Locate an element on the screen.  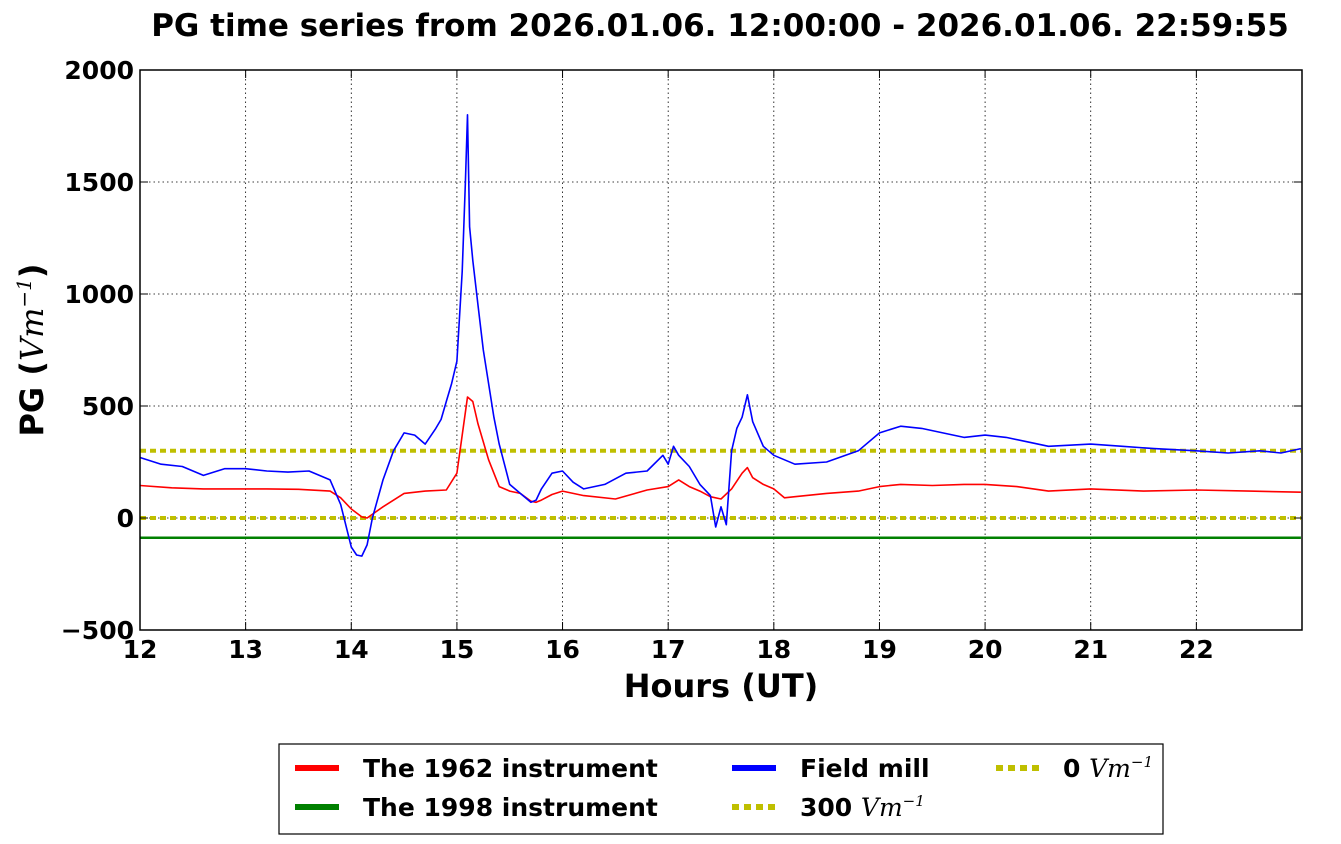
x-tick-label: 20 is located at coordinates (985, 649).